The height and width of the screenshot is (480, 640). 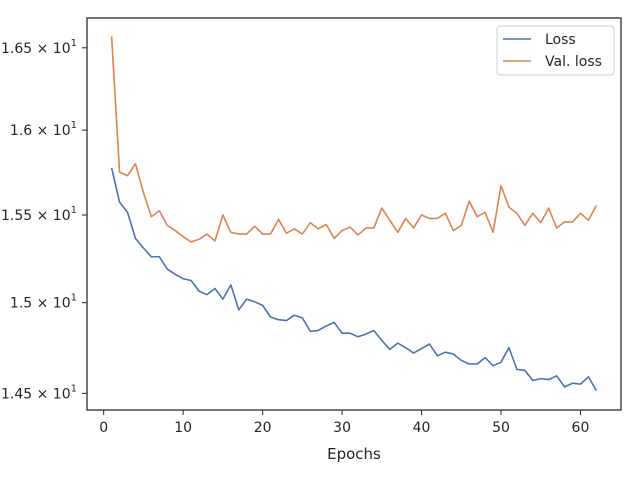 I want to click on x-tick-label: 30, so click(x=342, y=428).